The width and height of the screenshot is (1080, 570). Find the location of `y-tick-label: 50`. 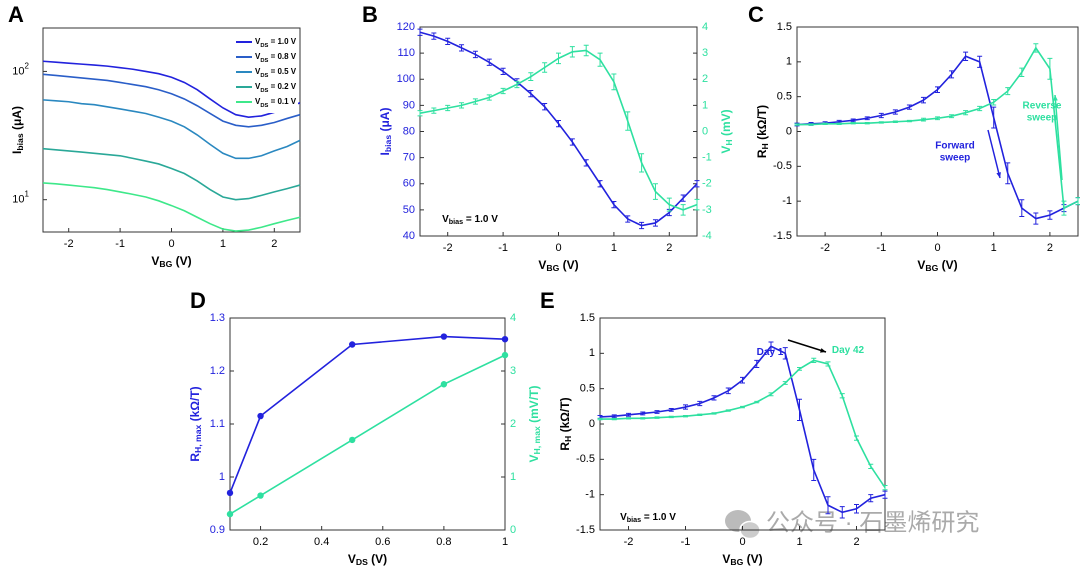

y-tick-label: 50 is located at coordinates (409, 210).